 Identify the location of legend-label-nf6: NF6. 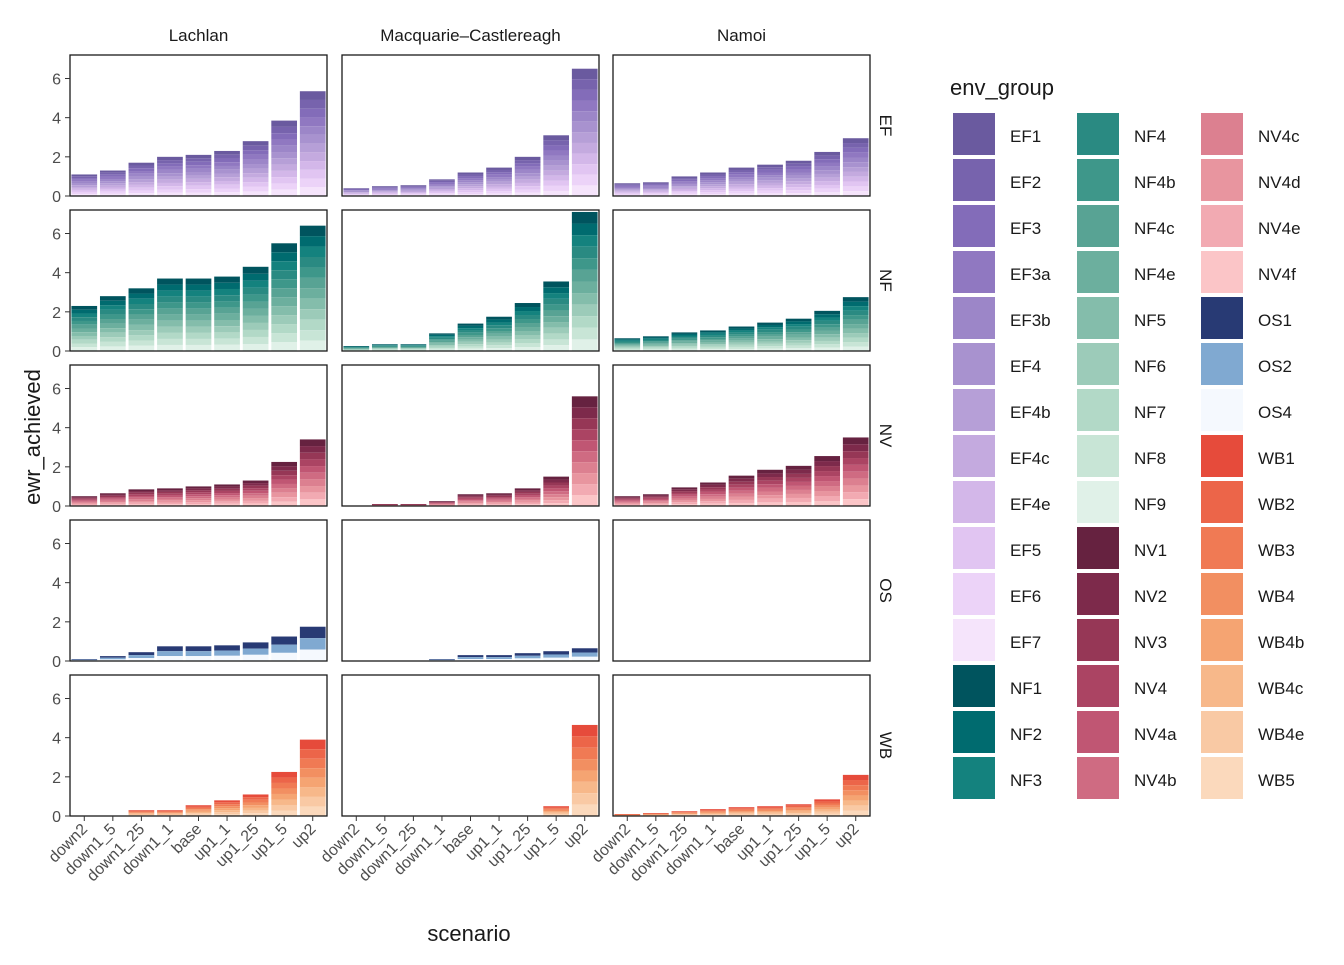
(1150, 366).